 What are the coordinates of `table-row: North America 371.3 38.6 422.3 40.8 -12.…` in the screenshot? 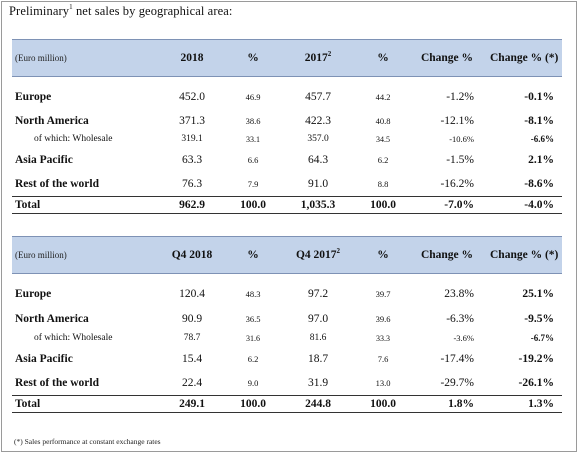 It's located at (287, 121).